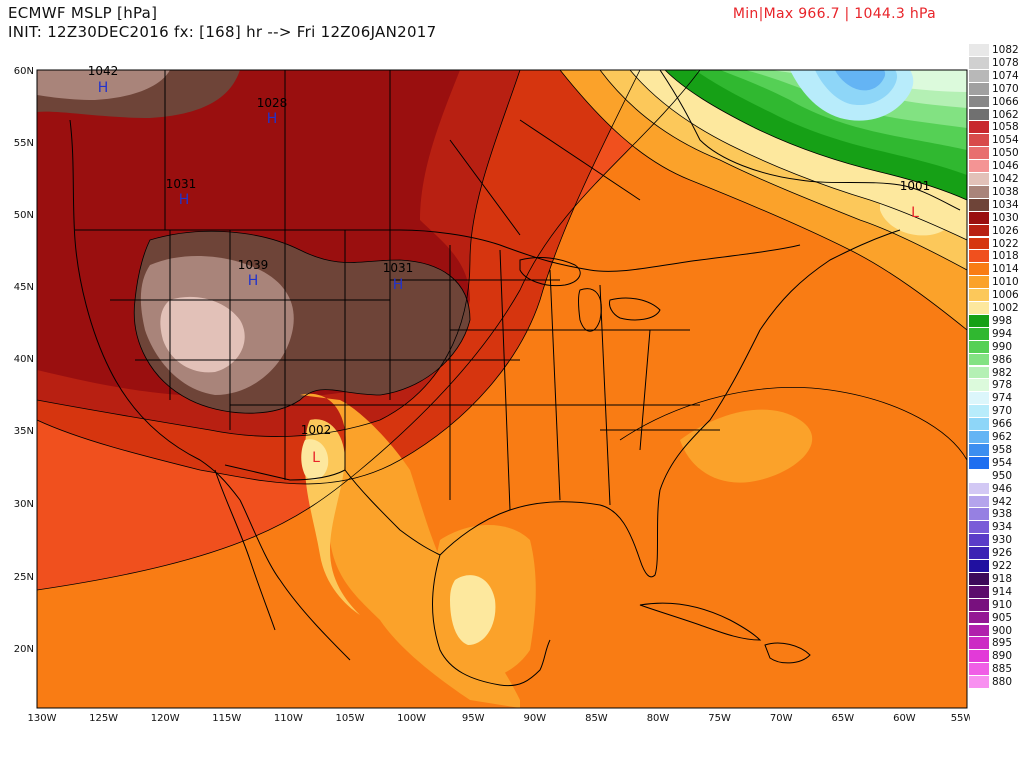  Describe the element at coordinates (165, 718) in the screenshot. I see `longitude-label: 120W` at that location.